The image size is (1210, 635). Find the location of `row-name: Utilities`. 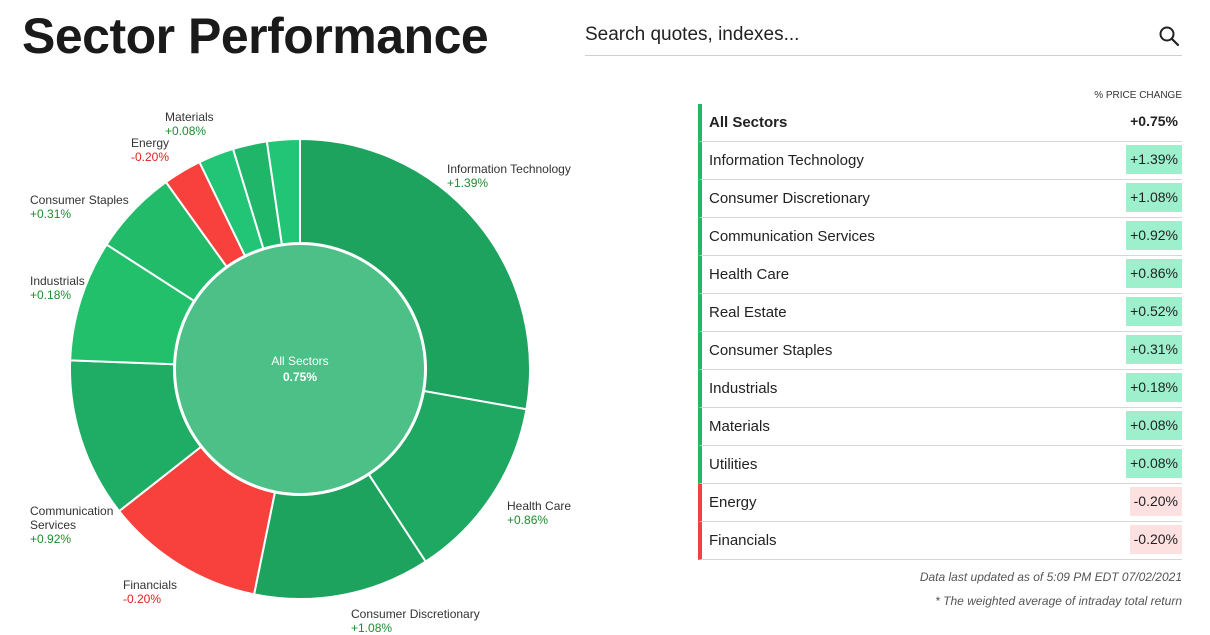

row-name: Utilities is located at coordinates (733, 464).